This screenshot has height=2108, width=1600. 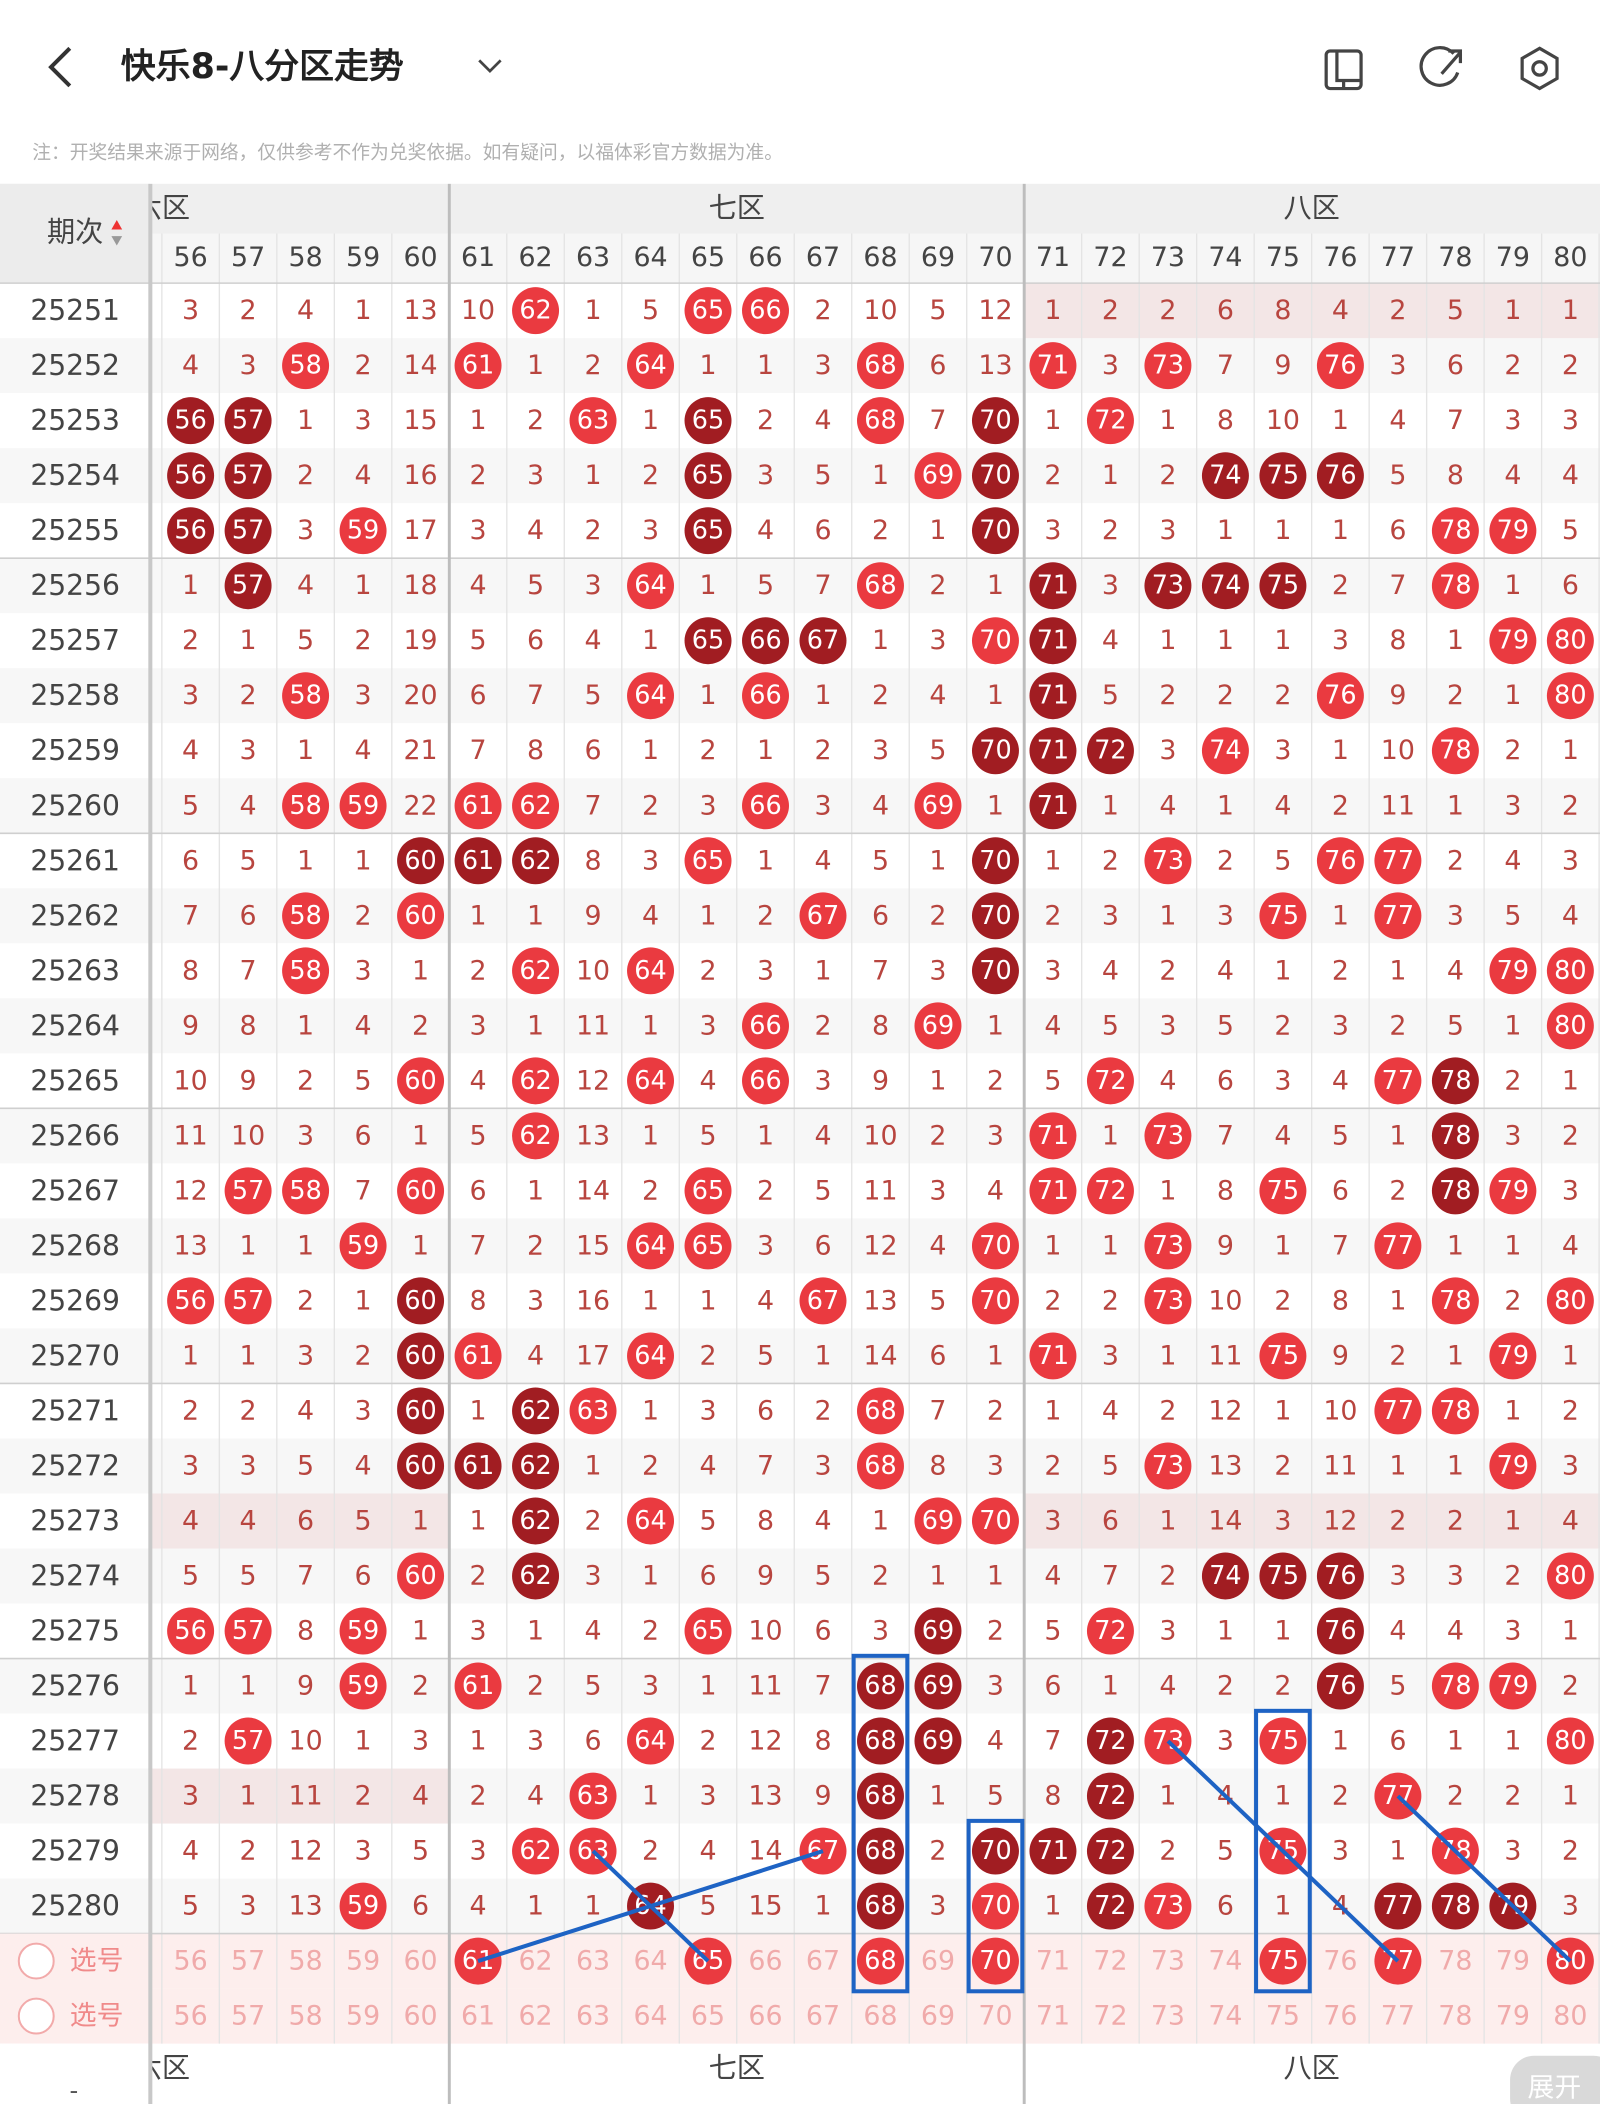 I want to click on select-number: 65, so click(x=708, y=2016).